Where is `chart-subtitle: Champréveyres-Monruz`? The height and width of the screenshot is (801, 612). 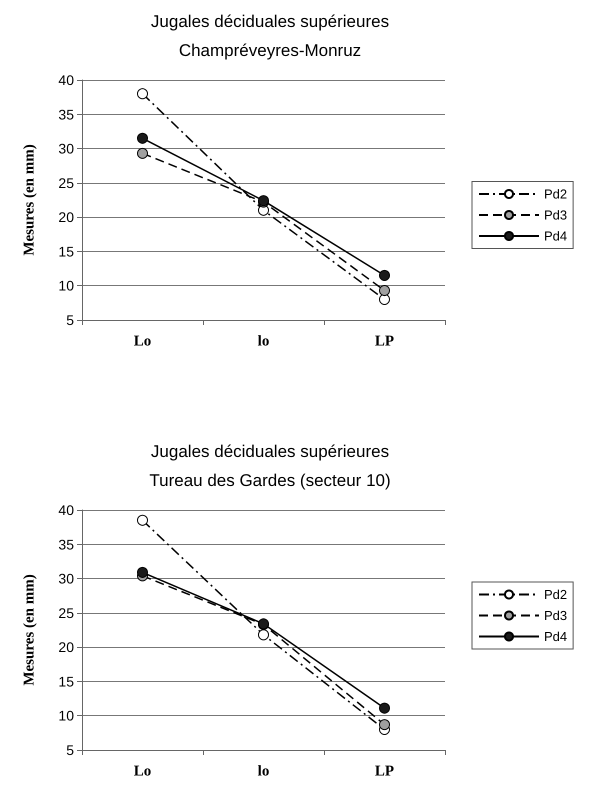
chart-subtitle: Champréveyres-Monruz is located at coordinates (270, 50).